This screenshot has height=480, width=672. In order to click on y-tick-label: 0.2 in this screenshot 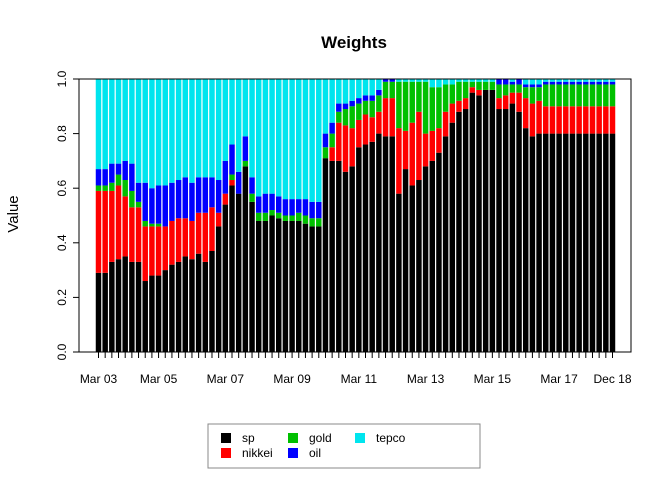, I will do `click(62, 297)`.